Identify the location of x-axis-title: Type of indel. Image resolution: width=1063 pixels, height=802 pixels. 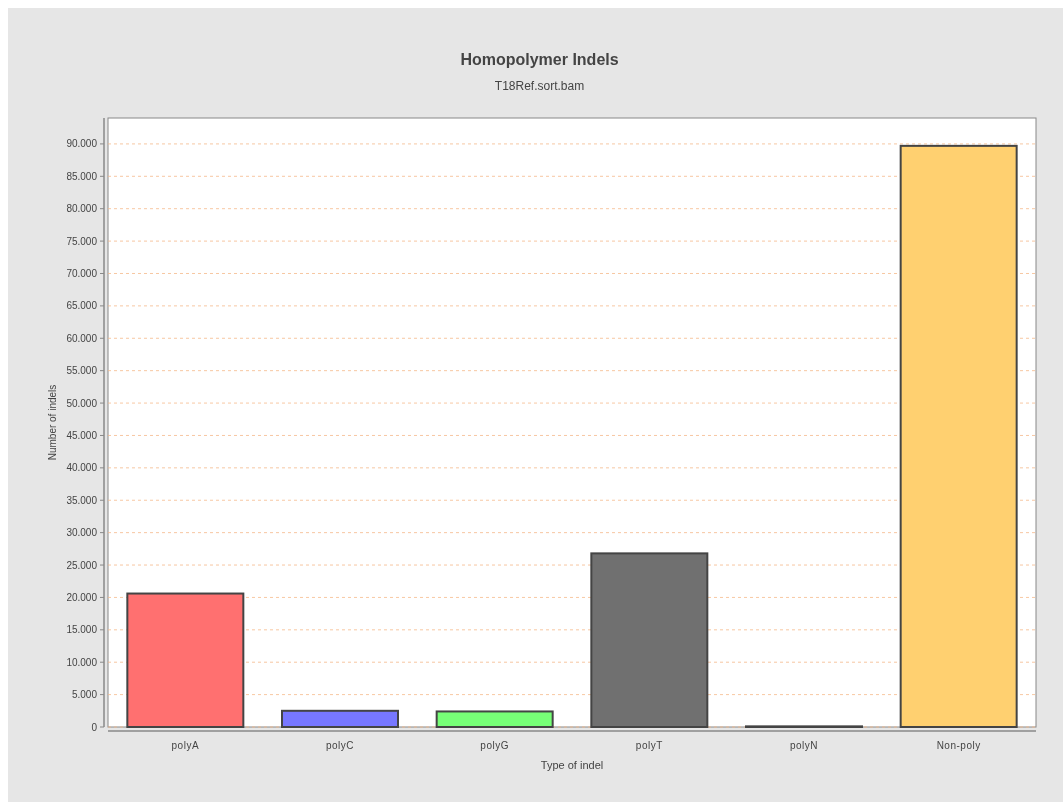
(572, 765).